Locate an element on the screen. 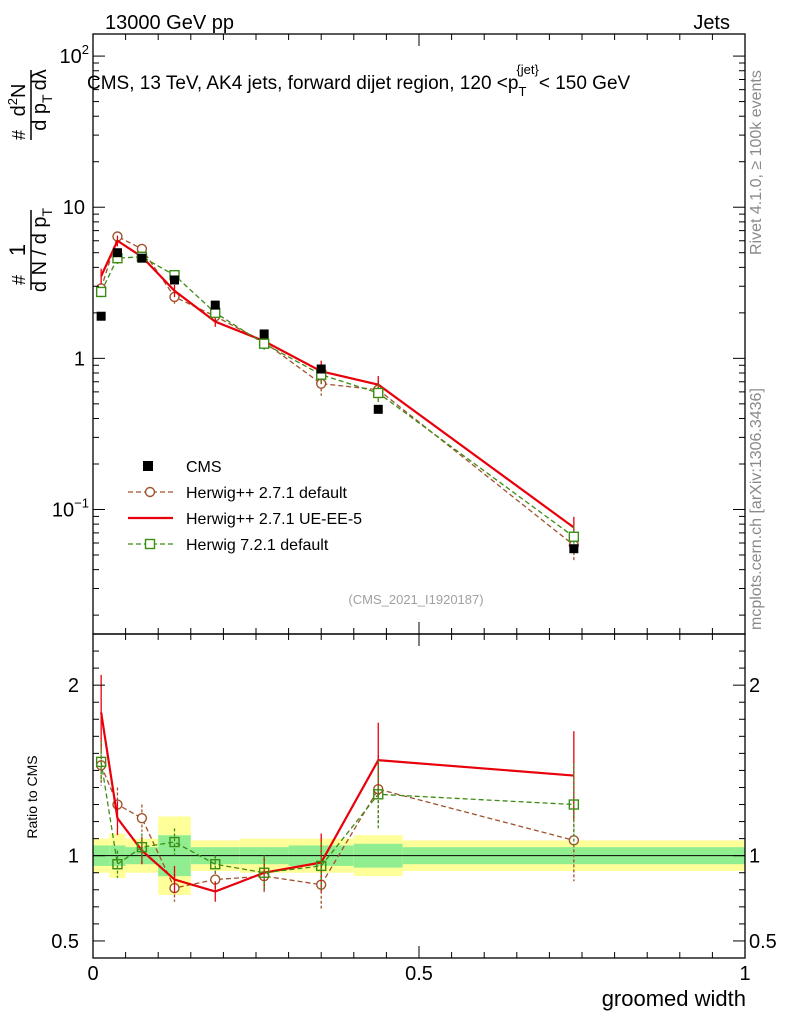  ylabel-hash1: # is located at coordinates (19, 280).